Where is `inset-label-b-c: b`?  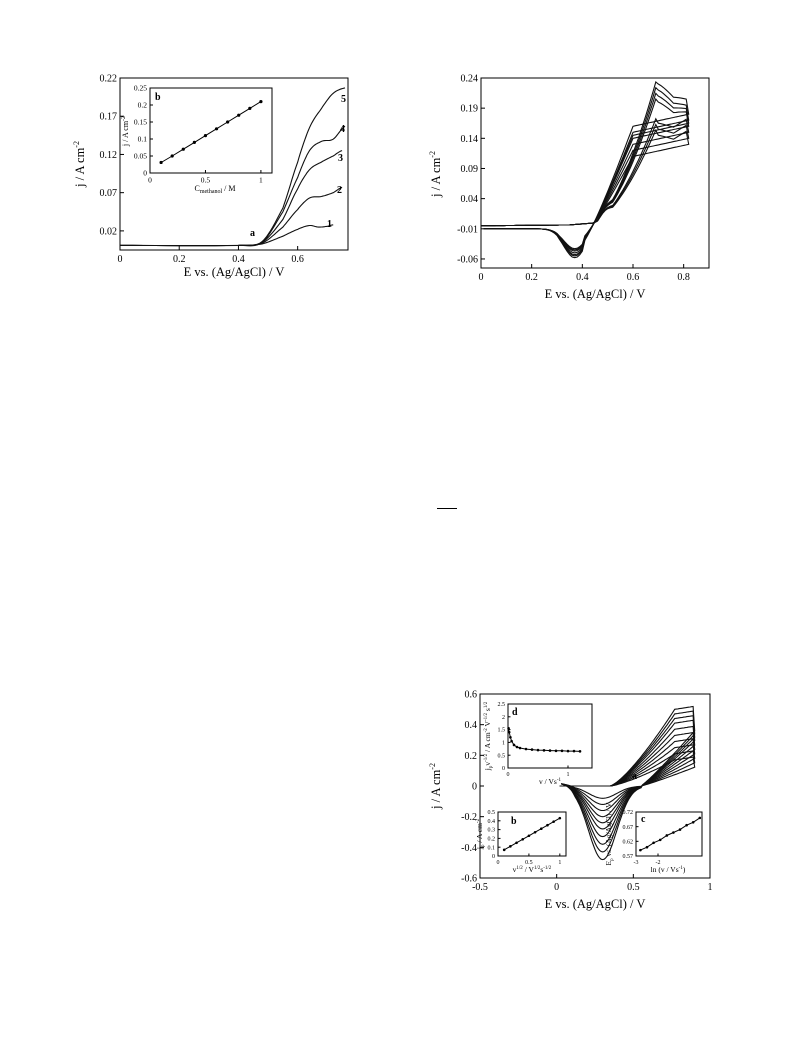
inset-label-b-c: b is located at coordinates (514, 821).